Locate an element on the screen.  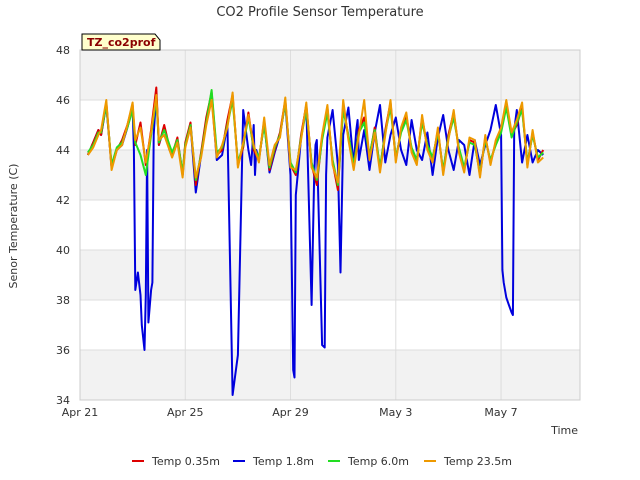
x-tick-label: May 7 is located at coordinates (500, 412).